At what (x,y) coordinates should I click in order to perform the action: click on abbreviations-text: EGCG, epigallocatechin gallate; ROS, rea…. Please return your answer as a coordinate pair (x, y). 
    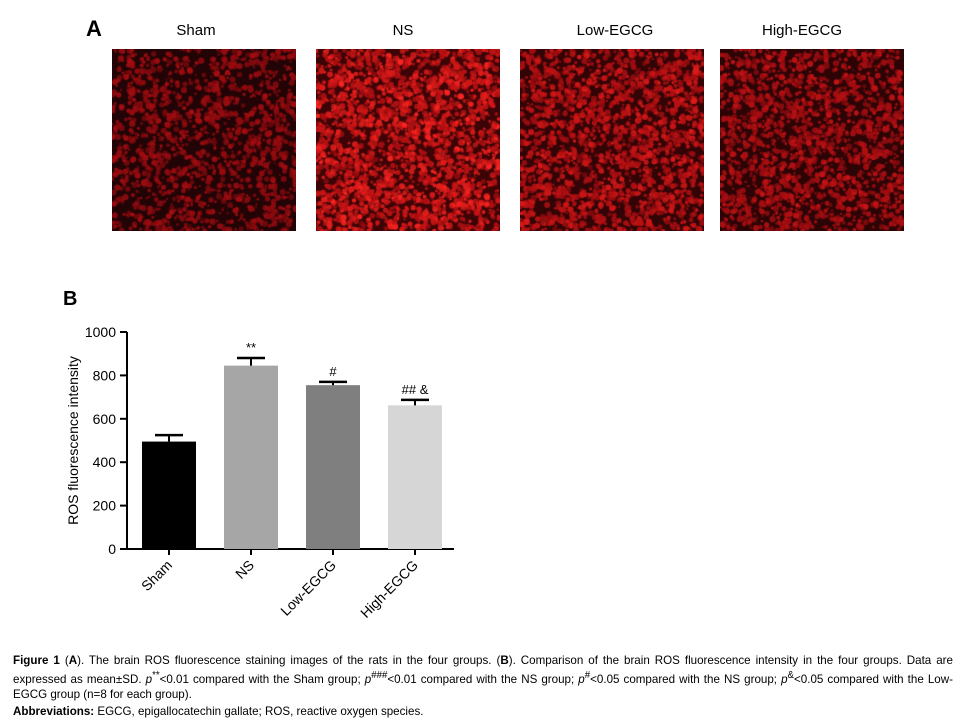
    Looking at the image, I should click on (259, 711).